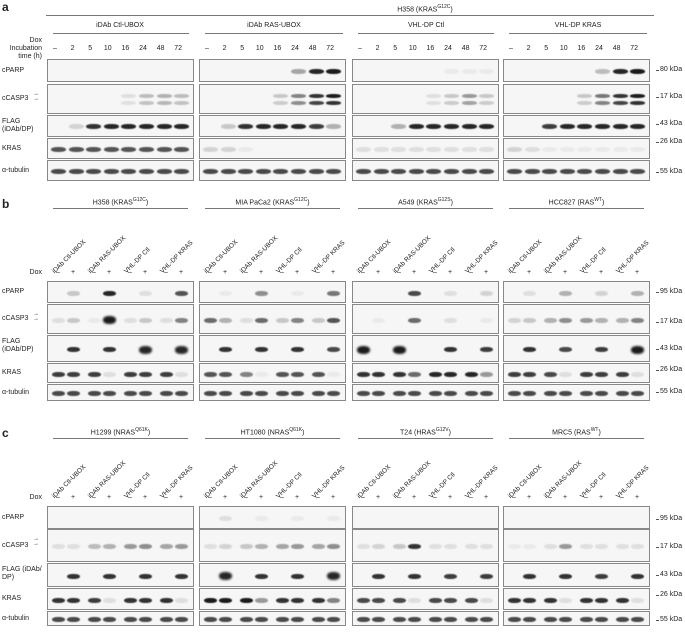 This screenshot has width=685, height=634. Describe the element at coordinates (528, 48) in the screenshot. I see `timepoint-label: 2` at that location.